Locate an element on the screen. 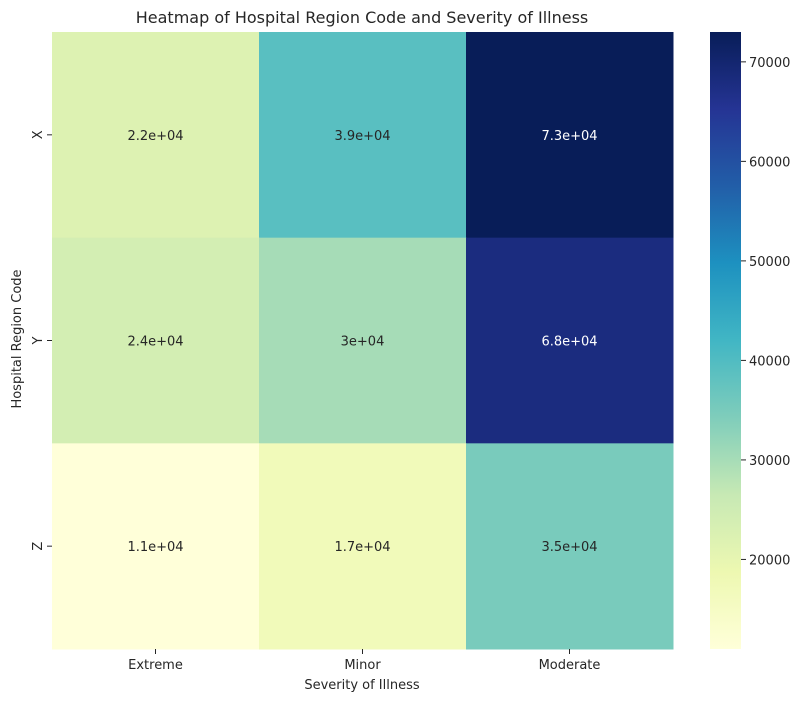 The width and height of the screenshot is (806, 701). x-tick-label: Extreme is located at coordinates (155, 665).